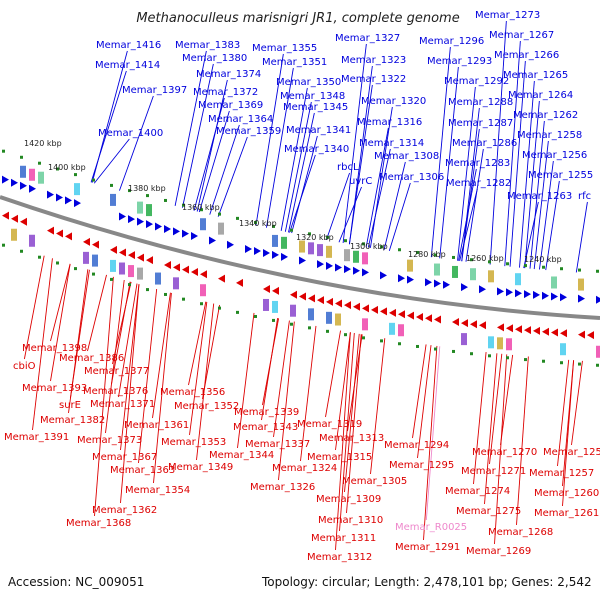 Image resolution: width=600 pixels, height=600 pixels. Describe the element at coordinates (265, 427) in the screenshot. I see `gene-label: Memar_1343` at that location.